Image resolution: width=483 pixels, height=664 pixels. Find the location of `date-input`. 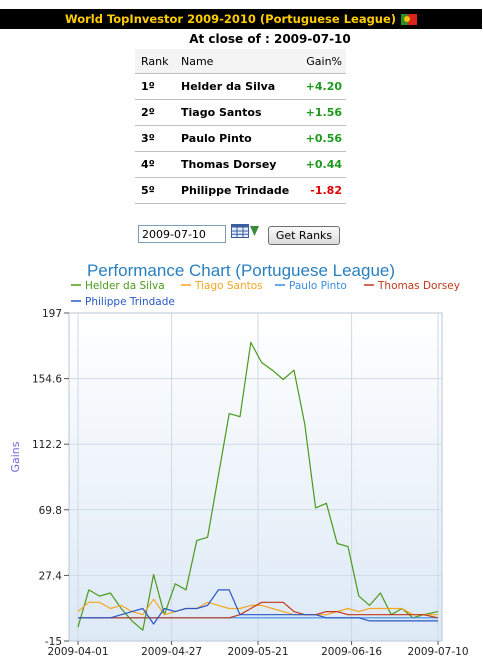

date-input is located at coordinates (182, 234).